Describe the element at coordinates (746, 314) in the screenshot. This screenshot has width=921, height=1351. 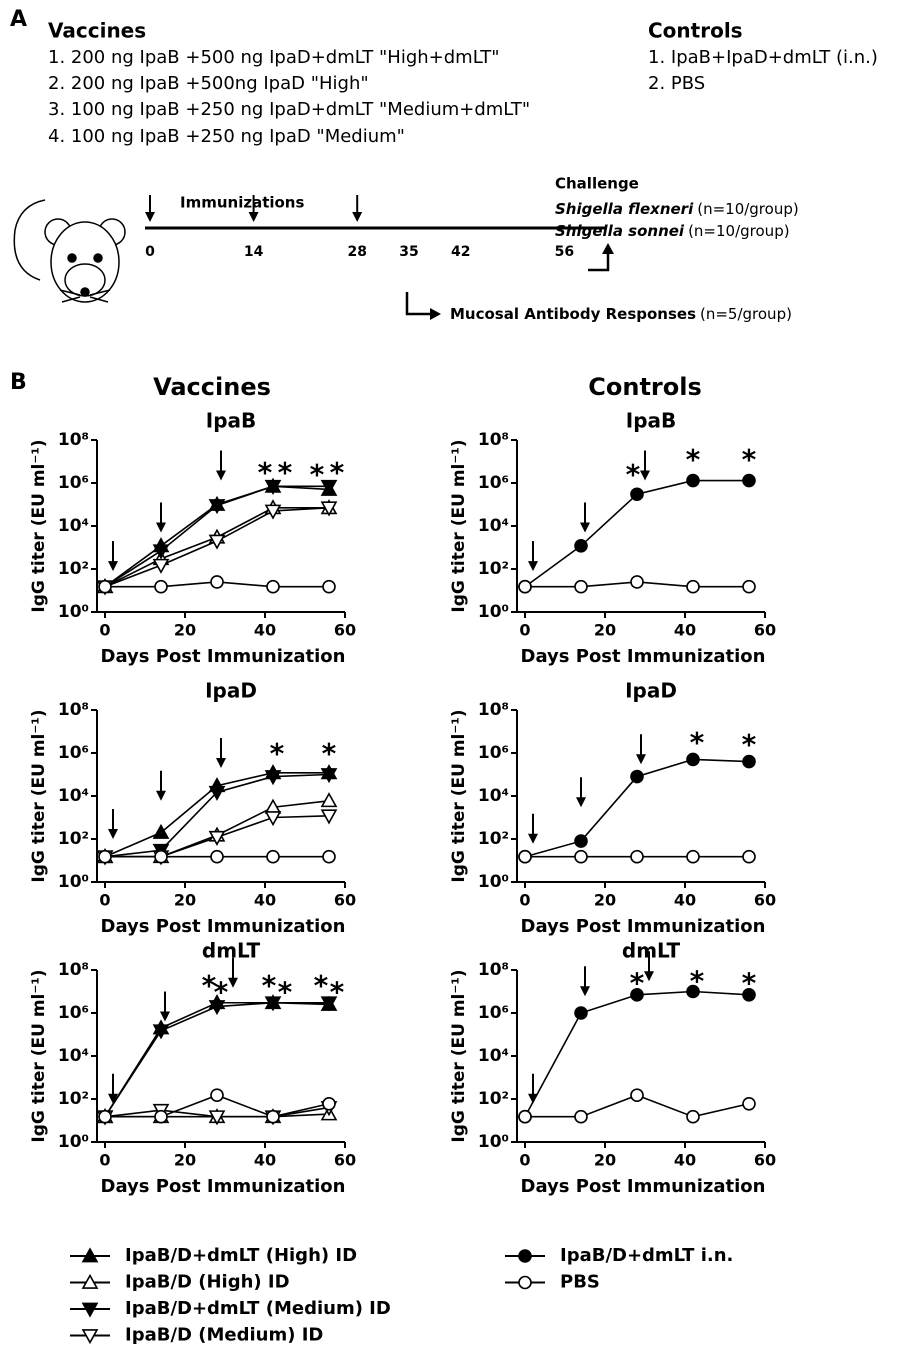
I see `mucosal-n: (n=5/group)` at that location.